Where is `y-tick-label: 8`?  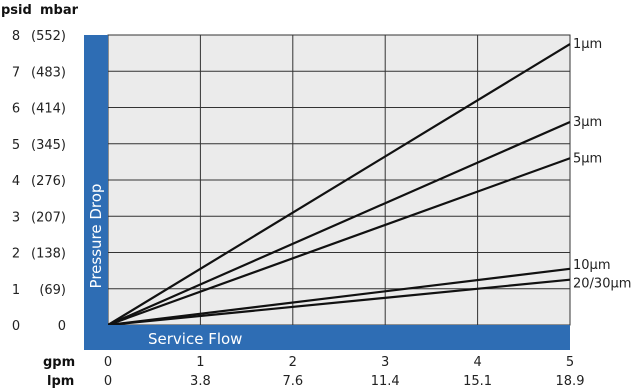
y-tick-label: 8 is located at coordinates (16, 36).